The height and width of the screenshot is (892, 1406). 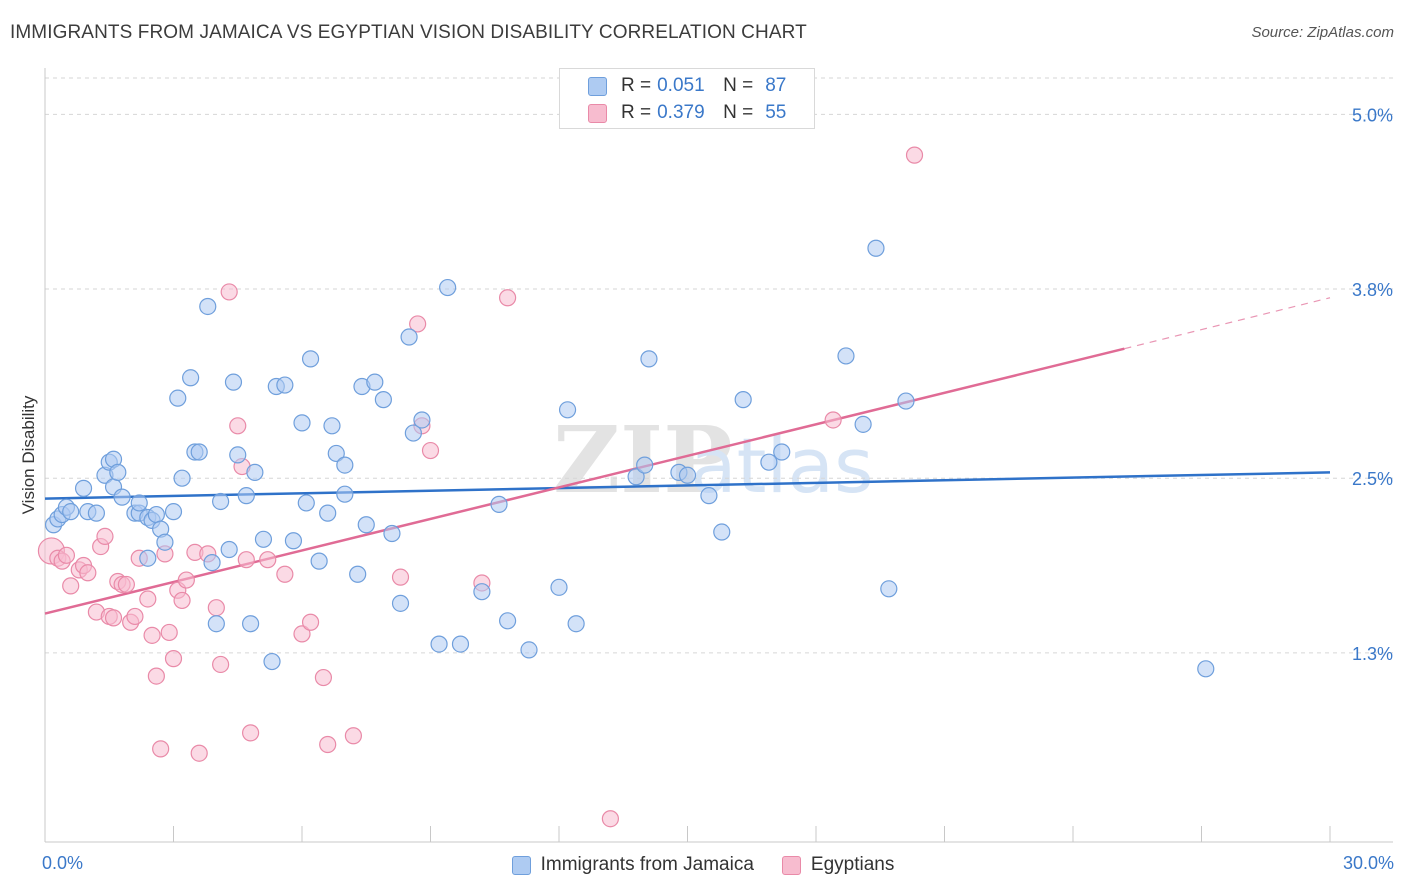 What do you see at coordinates (63, 863) in the screenshot?
I see `x-tick-label-min: 0.0%` at bounding box center [63, 863].